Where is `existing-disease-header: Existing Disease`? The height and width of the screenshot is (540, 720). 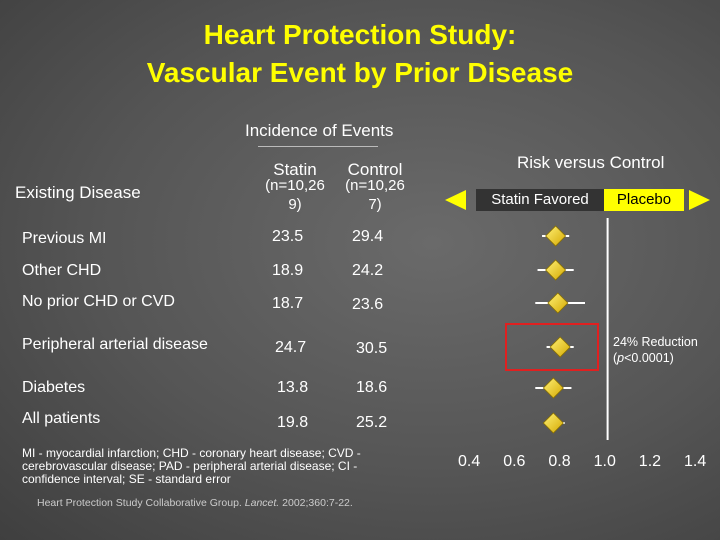 existing-disease-header: Existing Disease is located at coordinates (78, 192).